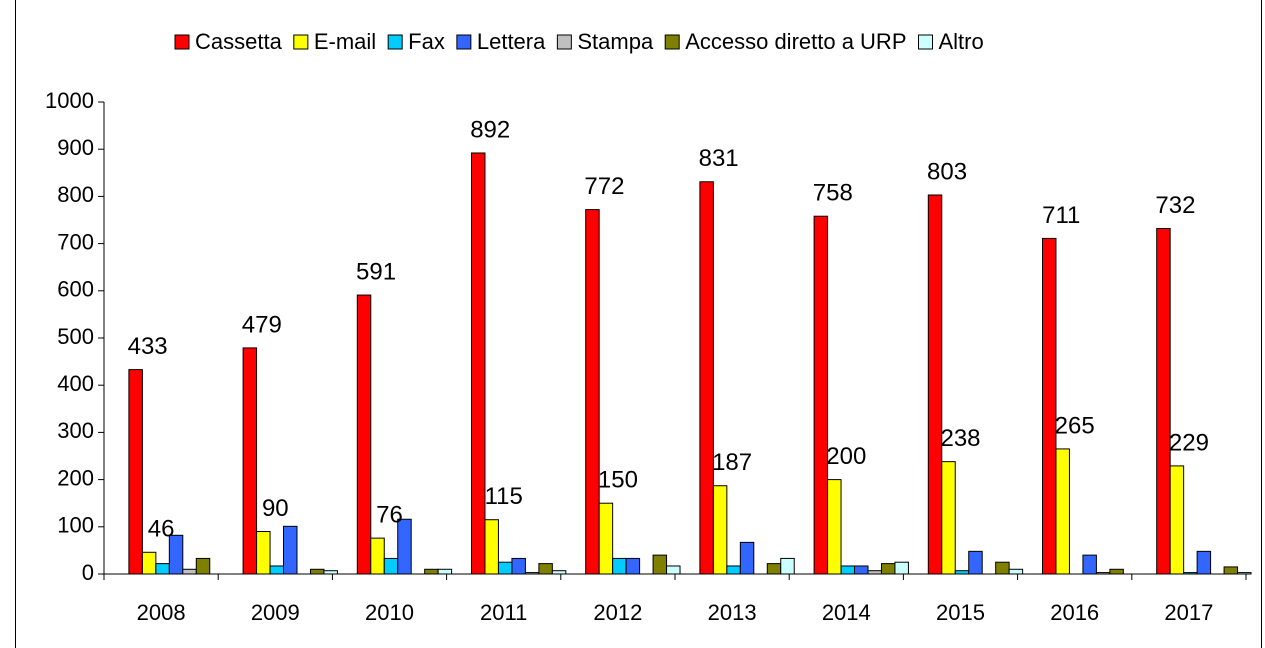 Image resolution: width=1265 pixels, height=648 pixels. What do you see at coordinates (345, 41) in the screenshot?
I see `legend-label: E-mail` at bounding box center [345, 41].